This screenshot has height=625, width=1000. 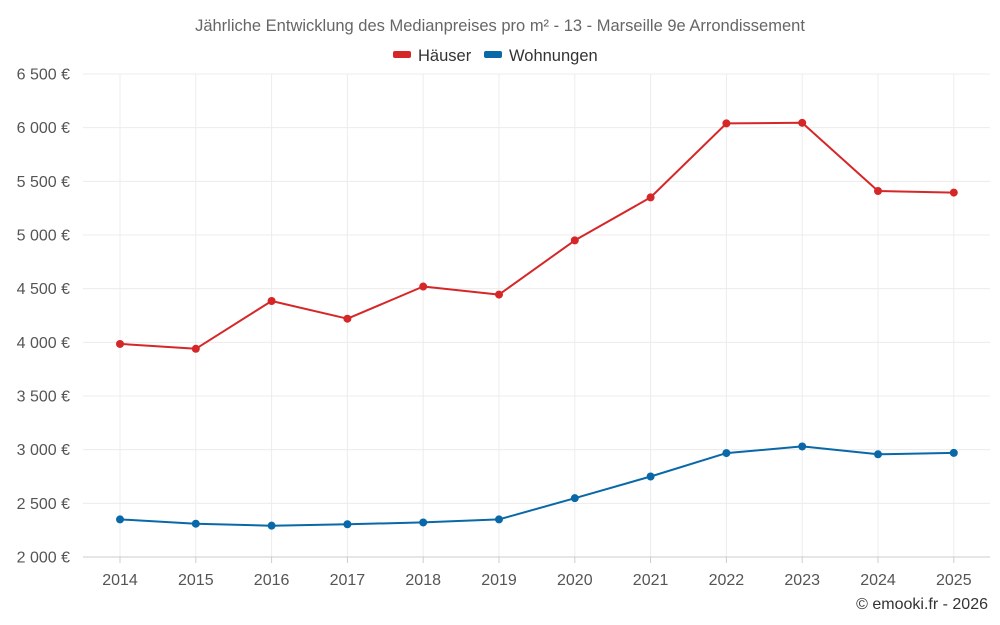 I want to click on x-tick-label: 2017, so click(x=348, y=580).